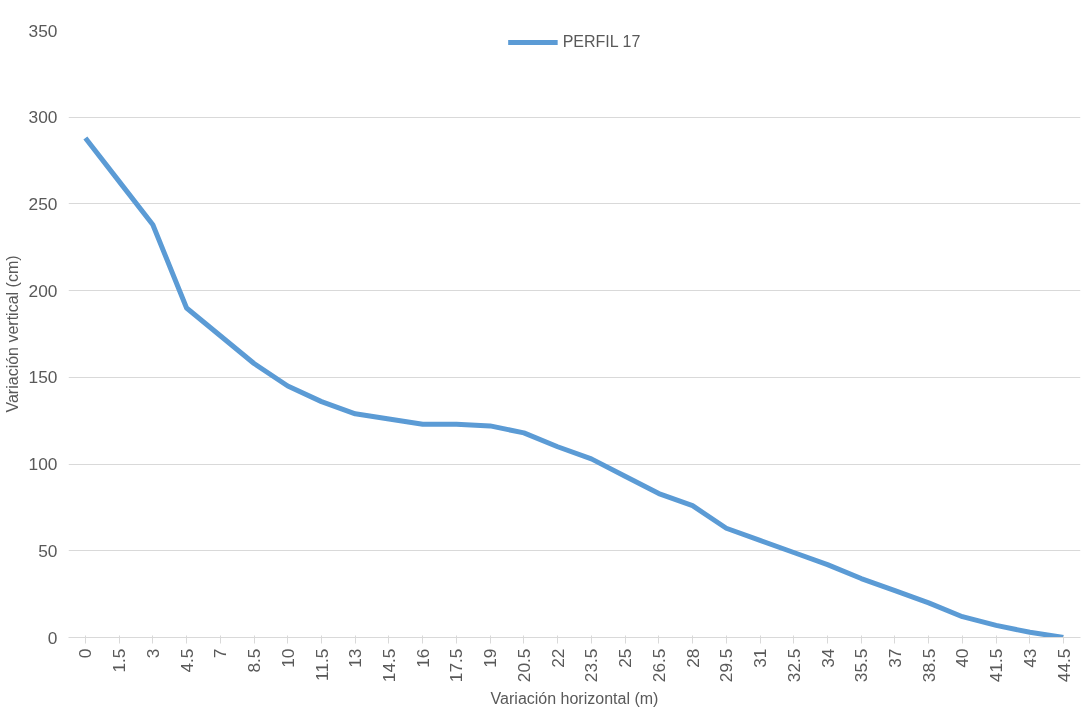 This screenshot has width=1092, height=715. Describe the element at coordinates (43, 290) in the screenshot. I see `y-tick-label: 200` at that location.